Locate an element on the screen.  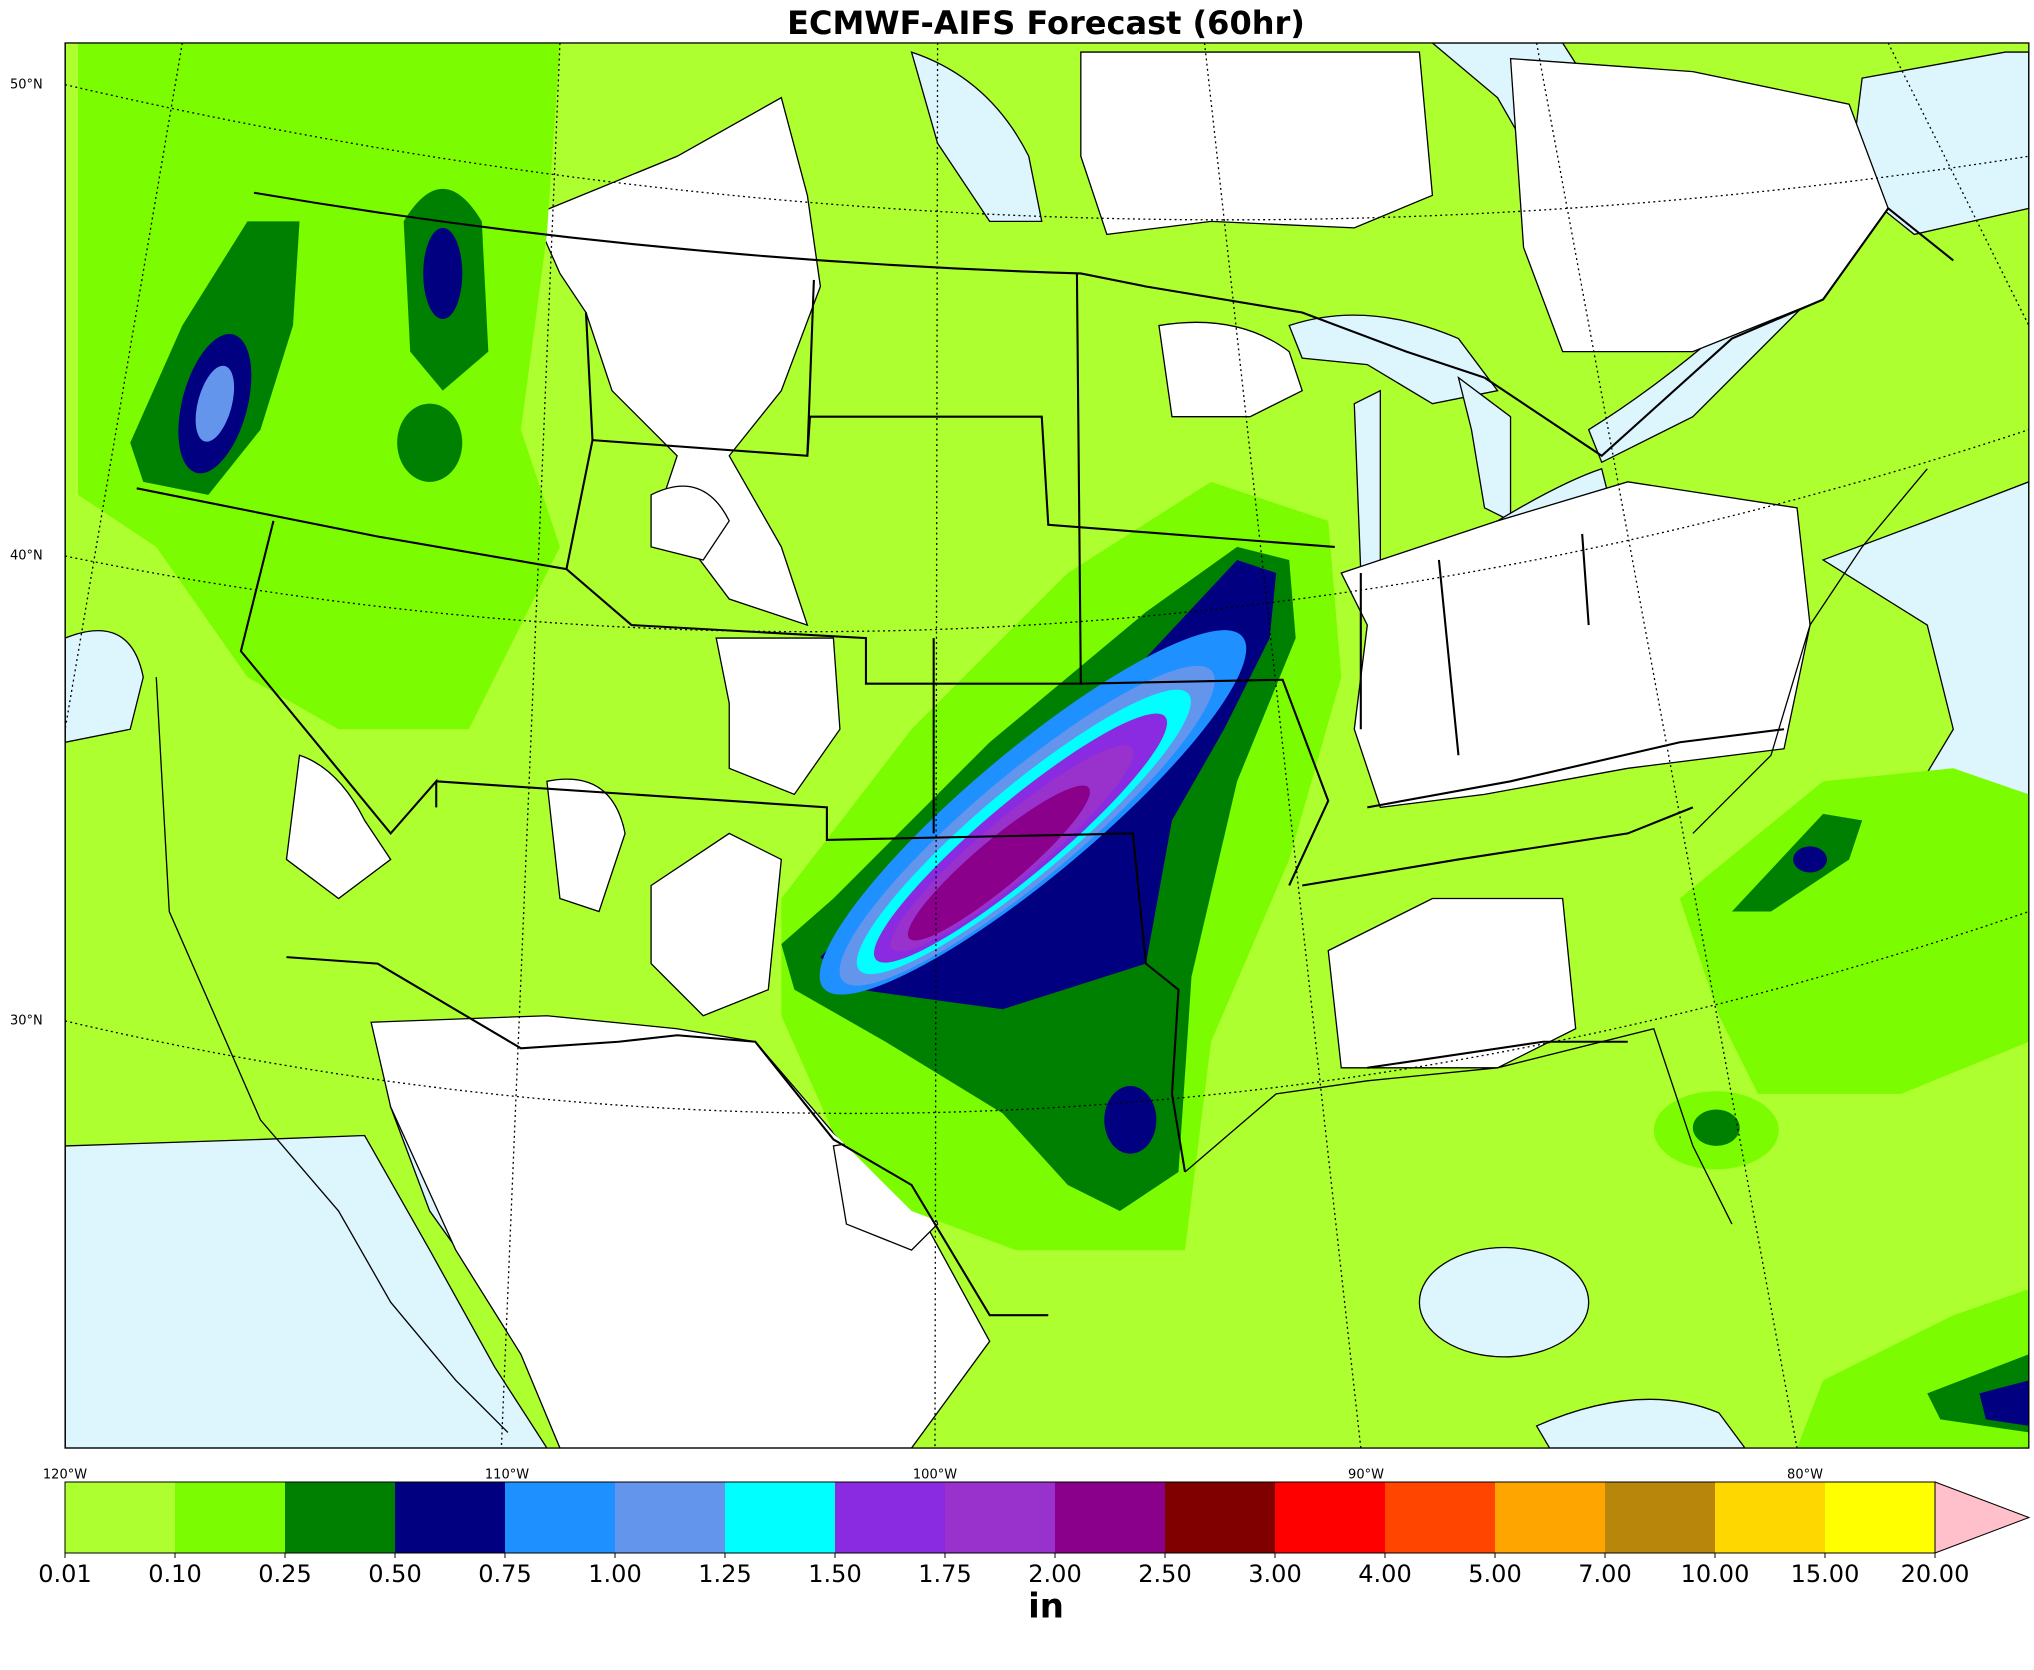
colorbar-tick-label: 20.00 is located at coordinates (1935, 1574).